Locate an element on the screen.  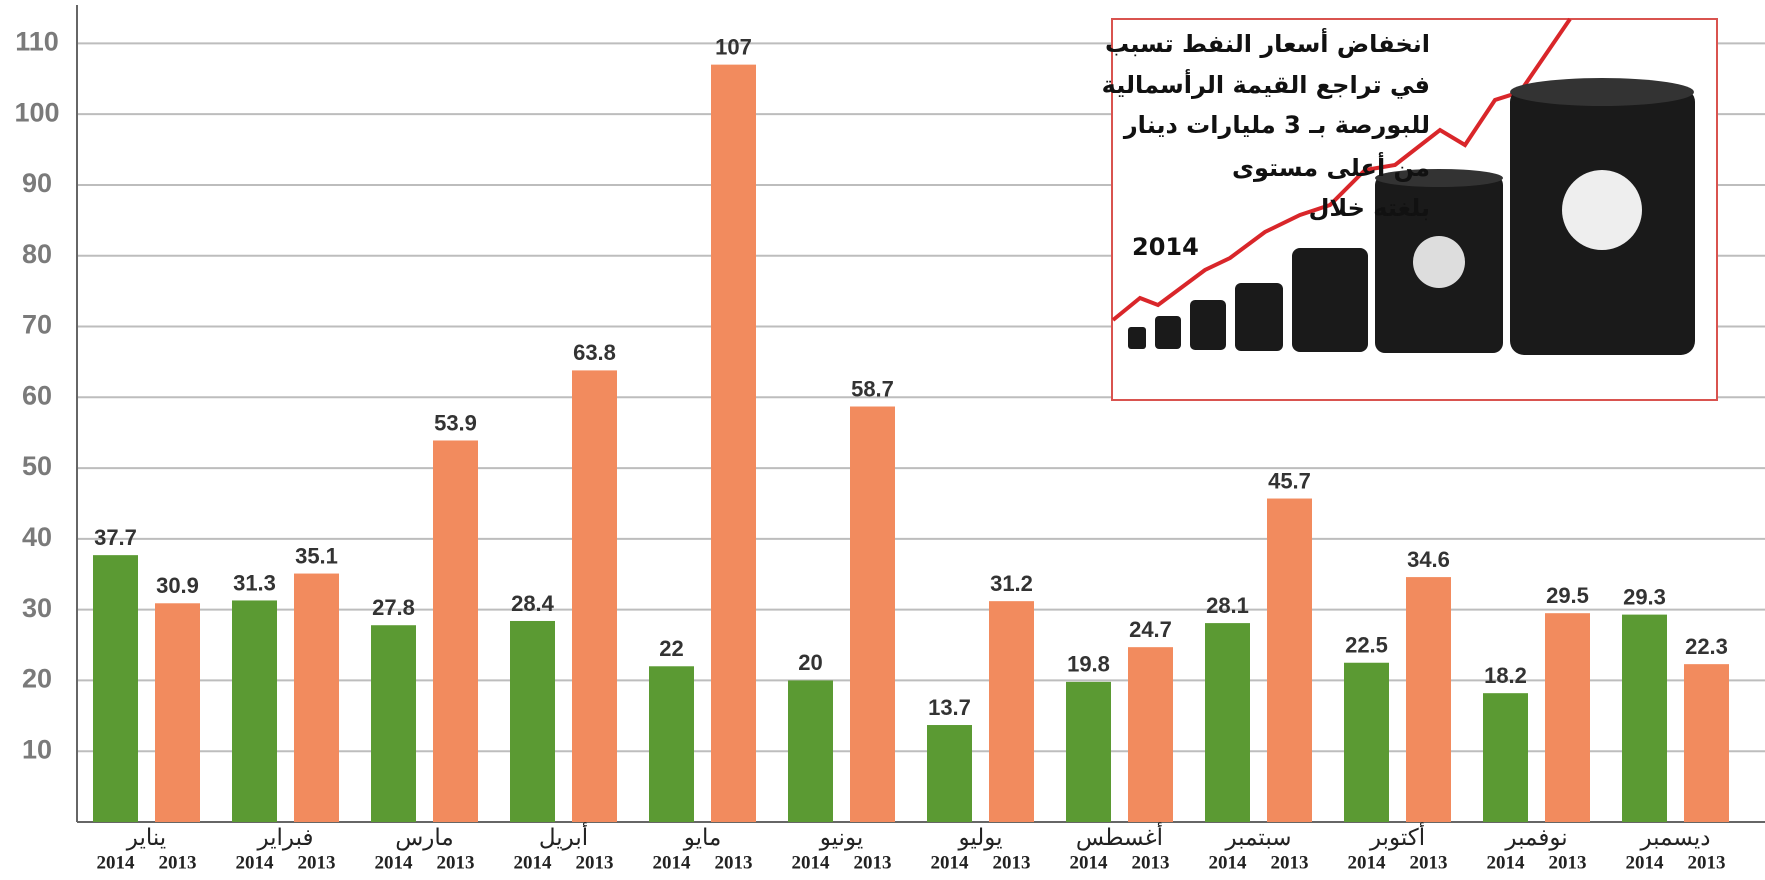
annotation: 2014 is located at coordinates (1165, 247).